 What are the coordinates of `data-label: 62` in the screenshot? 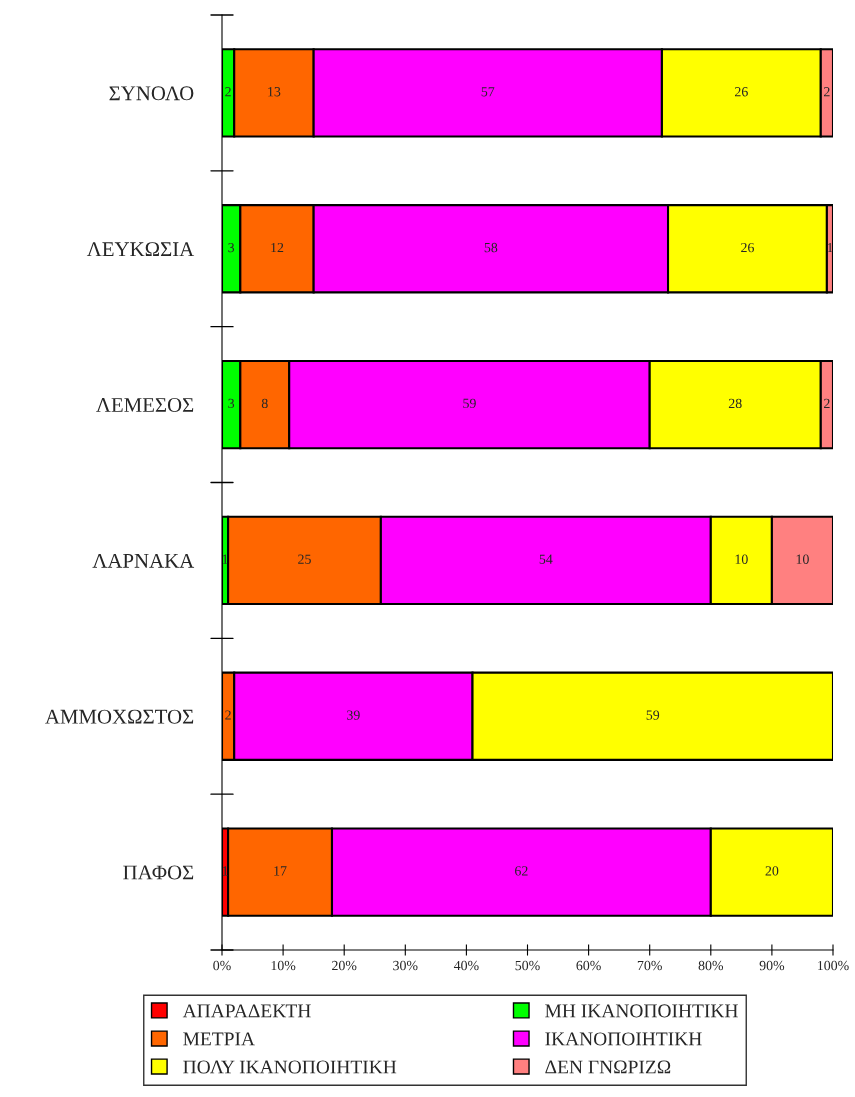 It's located at (521, 871).